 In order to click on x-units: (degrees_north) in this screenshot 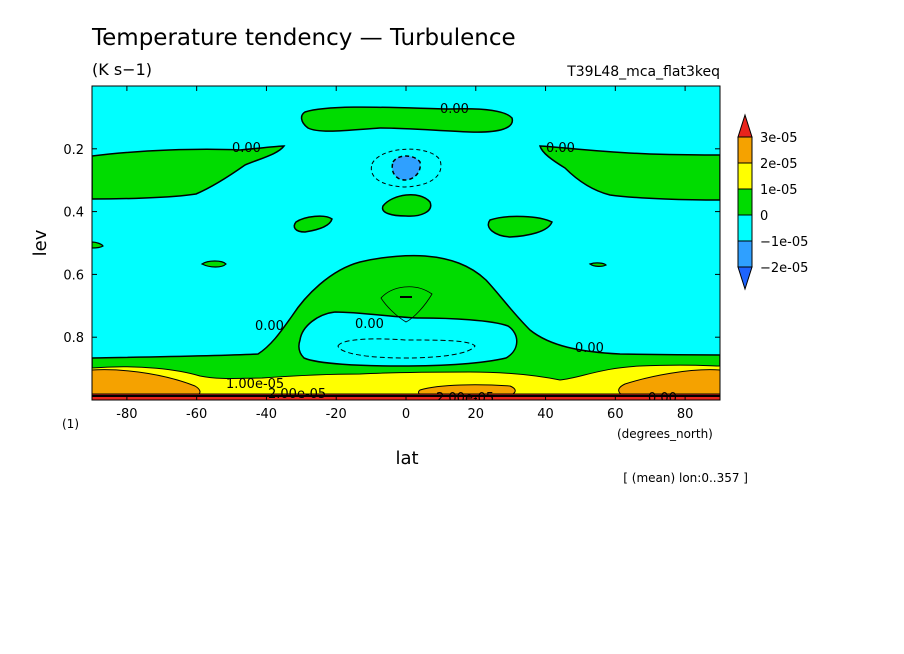, I will do `click(665, 434)`.